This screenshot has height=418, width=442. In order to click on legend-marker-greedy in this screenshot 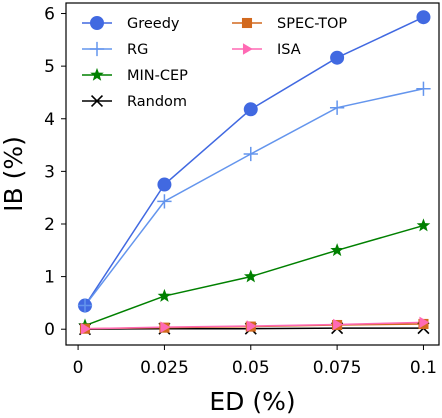, I will do `click(97, 23)`.